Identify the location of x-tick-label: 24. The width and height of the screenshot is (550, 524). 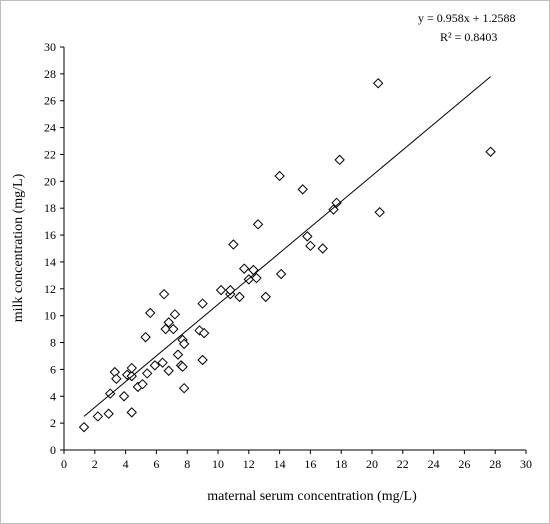
(434, 464).